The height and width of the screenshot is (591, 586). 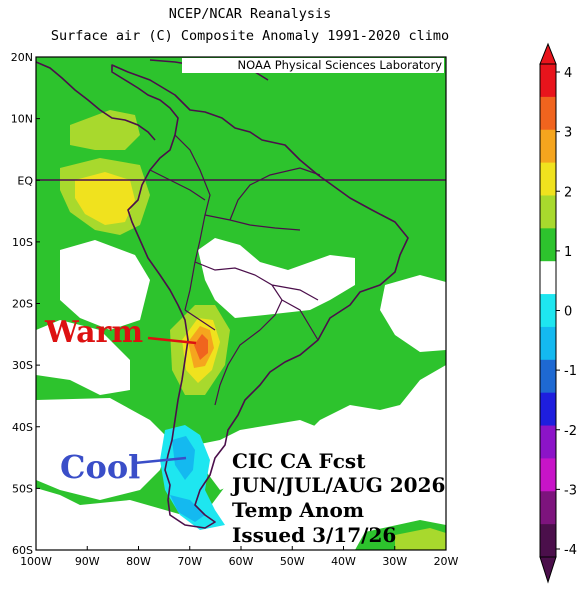 What do you see at coordinates (548, 53) in the screenshot?
I see `colorbar-top-arrow` at bounding box center [548, 53].